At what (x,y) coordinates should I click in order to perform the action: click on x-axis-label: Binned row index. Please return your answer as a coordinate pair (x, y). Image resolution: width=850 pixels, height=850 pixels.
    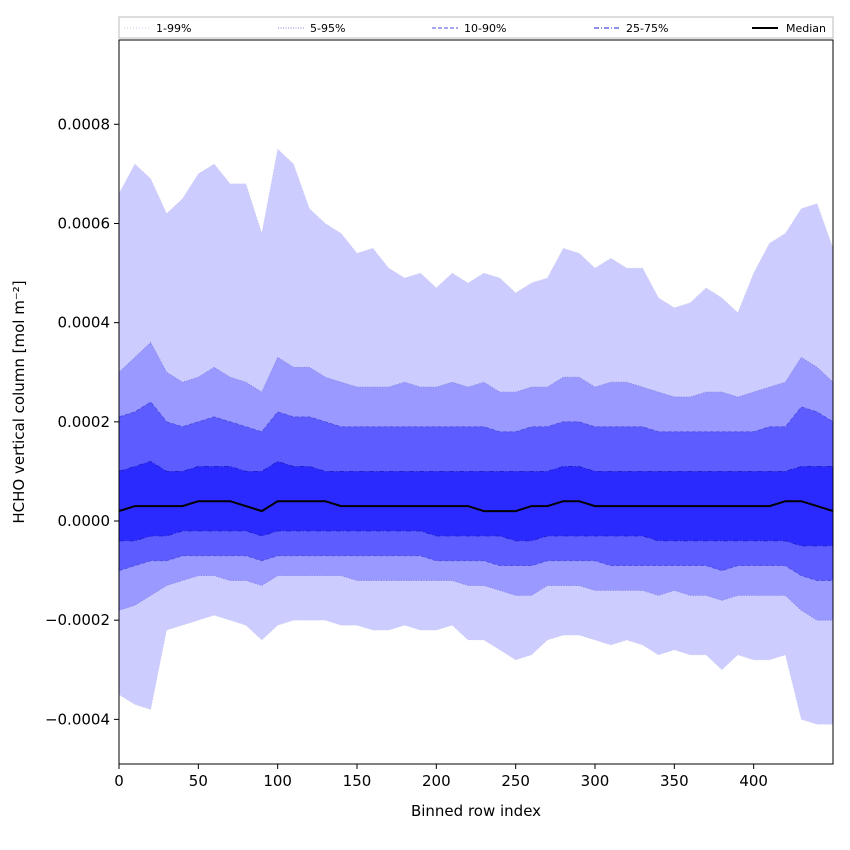
    Looking at the image, I should click on (476, 811).